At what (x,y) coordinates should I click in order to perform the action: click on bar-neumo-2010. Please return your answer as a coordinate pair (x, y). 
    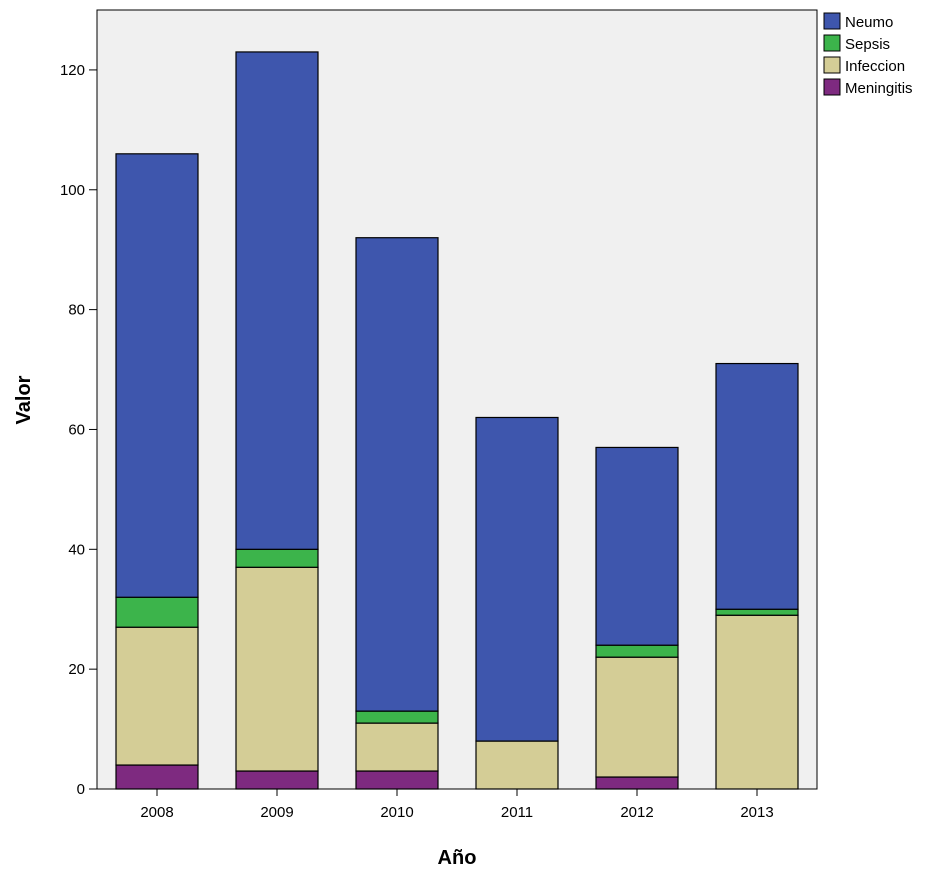
    Looking at the image, I should click on (397, 474).